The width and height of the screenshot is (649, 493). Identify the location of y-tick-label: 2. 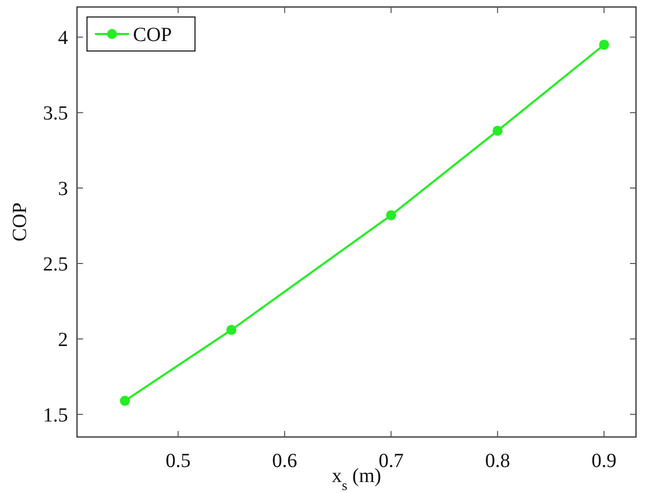
(63, 339).